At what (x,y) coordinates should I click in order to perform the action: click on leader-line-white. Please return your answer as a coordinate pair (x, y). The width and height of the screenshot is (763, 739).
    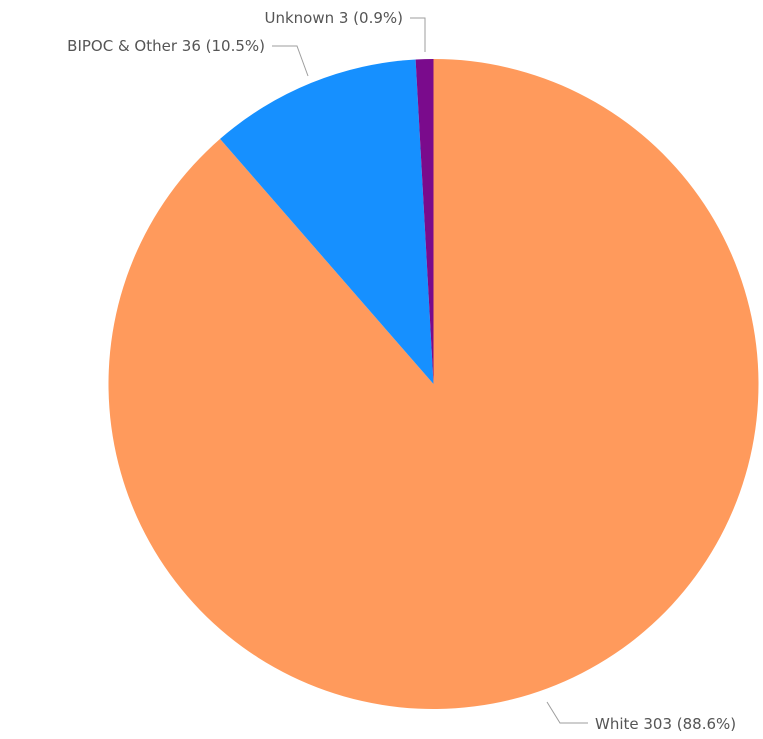
    Looking at the image, I should click on (567, 712).